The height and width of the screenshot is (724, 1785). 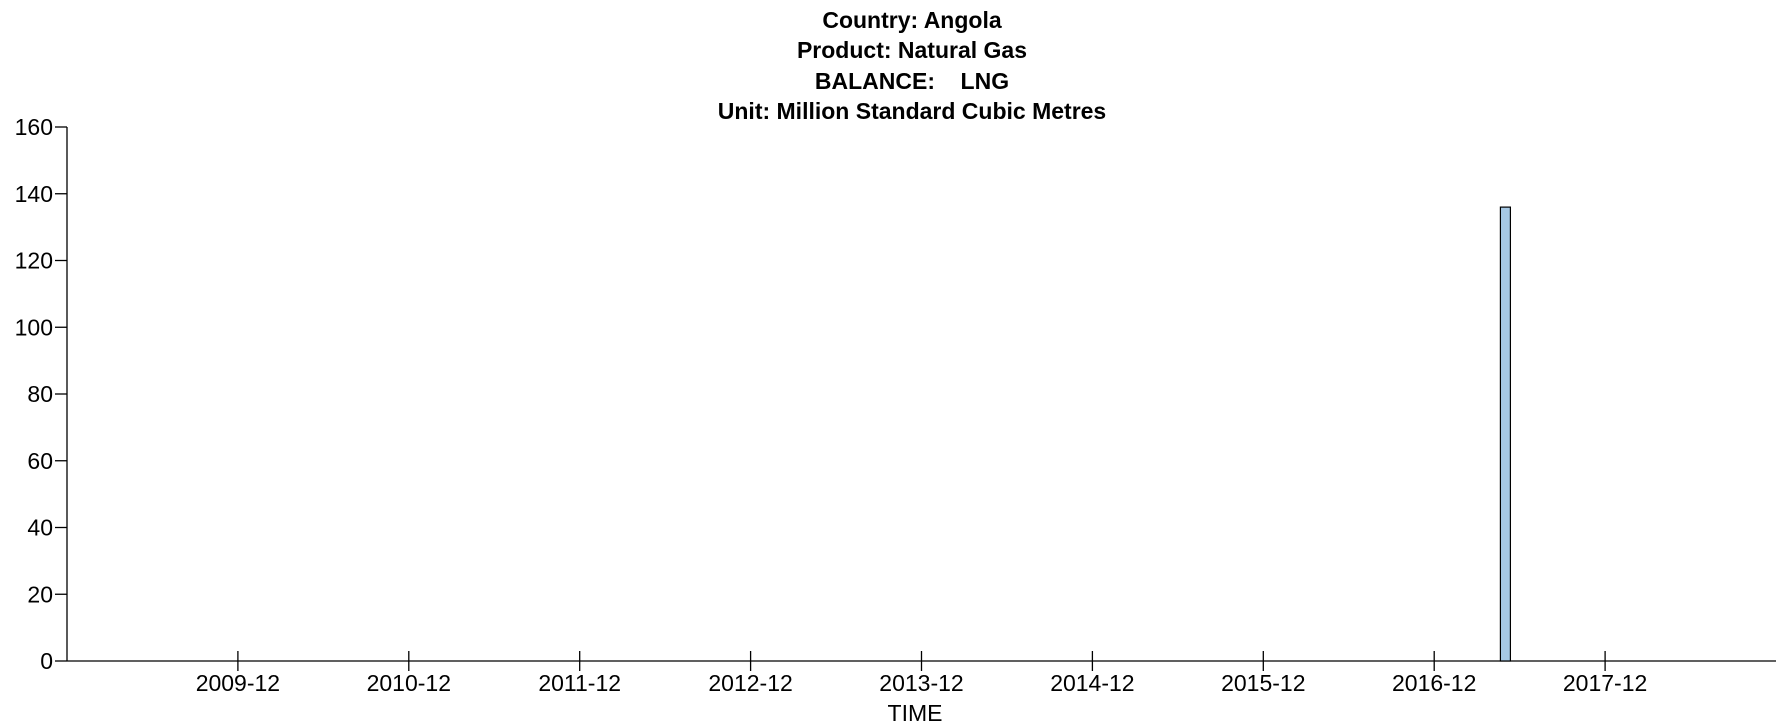 What do you see at coordinates (912, 111) in the screenshot?
I see `title-line-unit: Unit: Million Standard Cubic Metres` at bounding box center [912, 111].